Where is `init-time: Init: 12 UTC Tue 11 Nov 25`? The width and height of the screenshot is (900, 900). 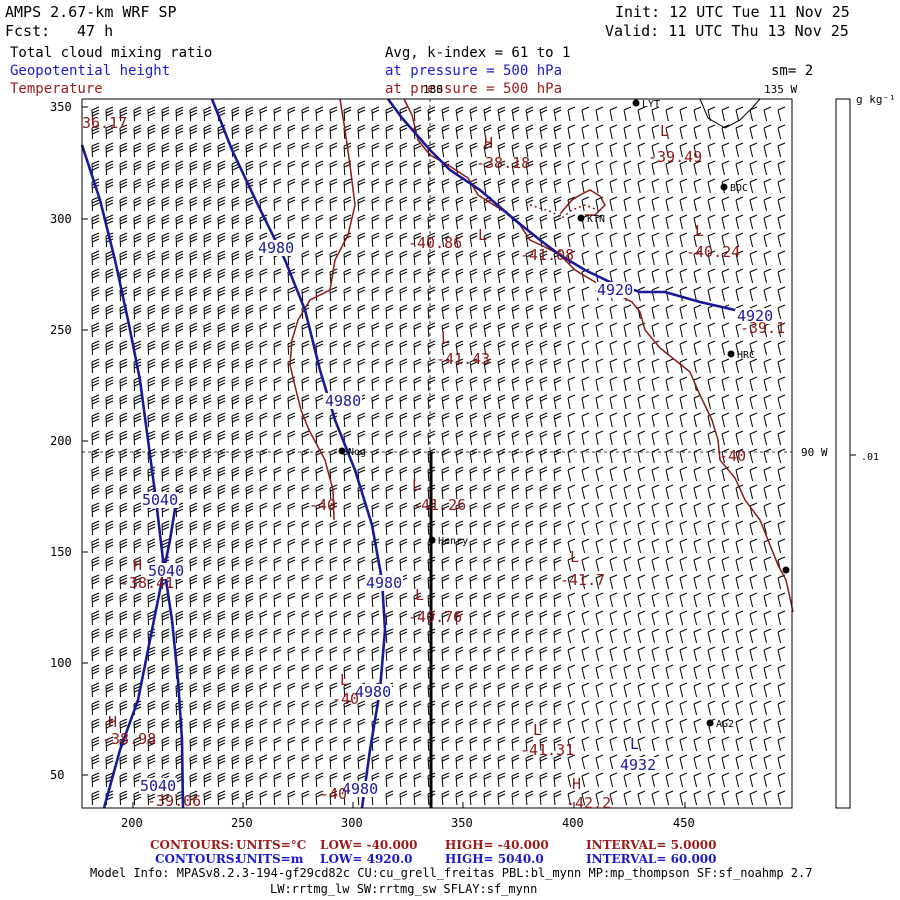 init-time: Init: 12 UTC Tue 11 Nov 25 is located at coordinates (732, 12).